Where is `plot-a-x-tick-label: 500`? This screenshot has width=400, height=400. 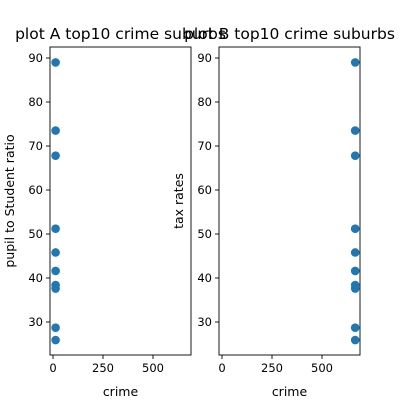 plot-a-x-tick-label: 500 is located at coordinates (153, 368).